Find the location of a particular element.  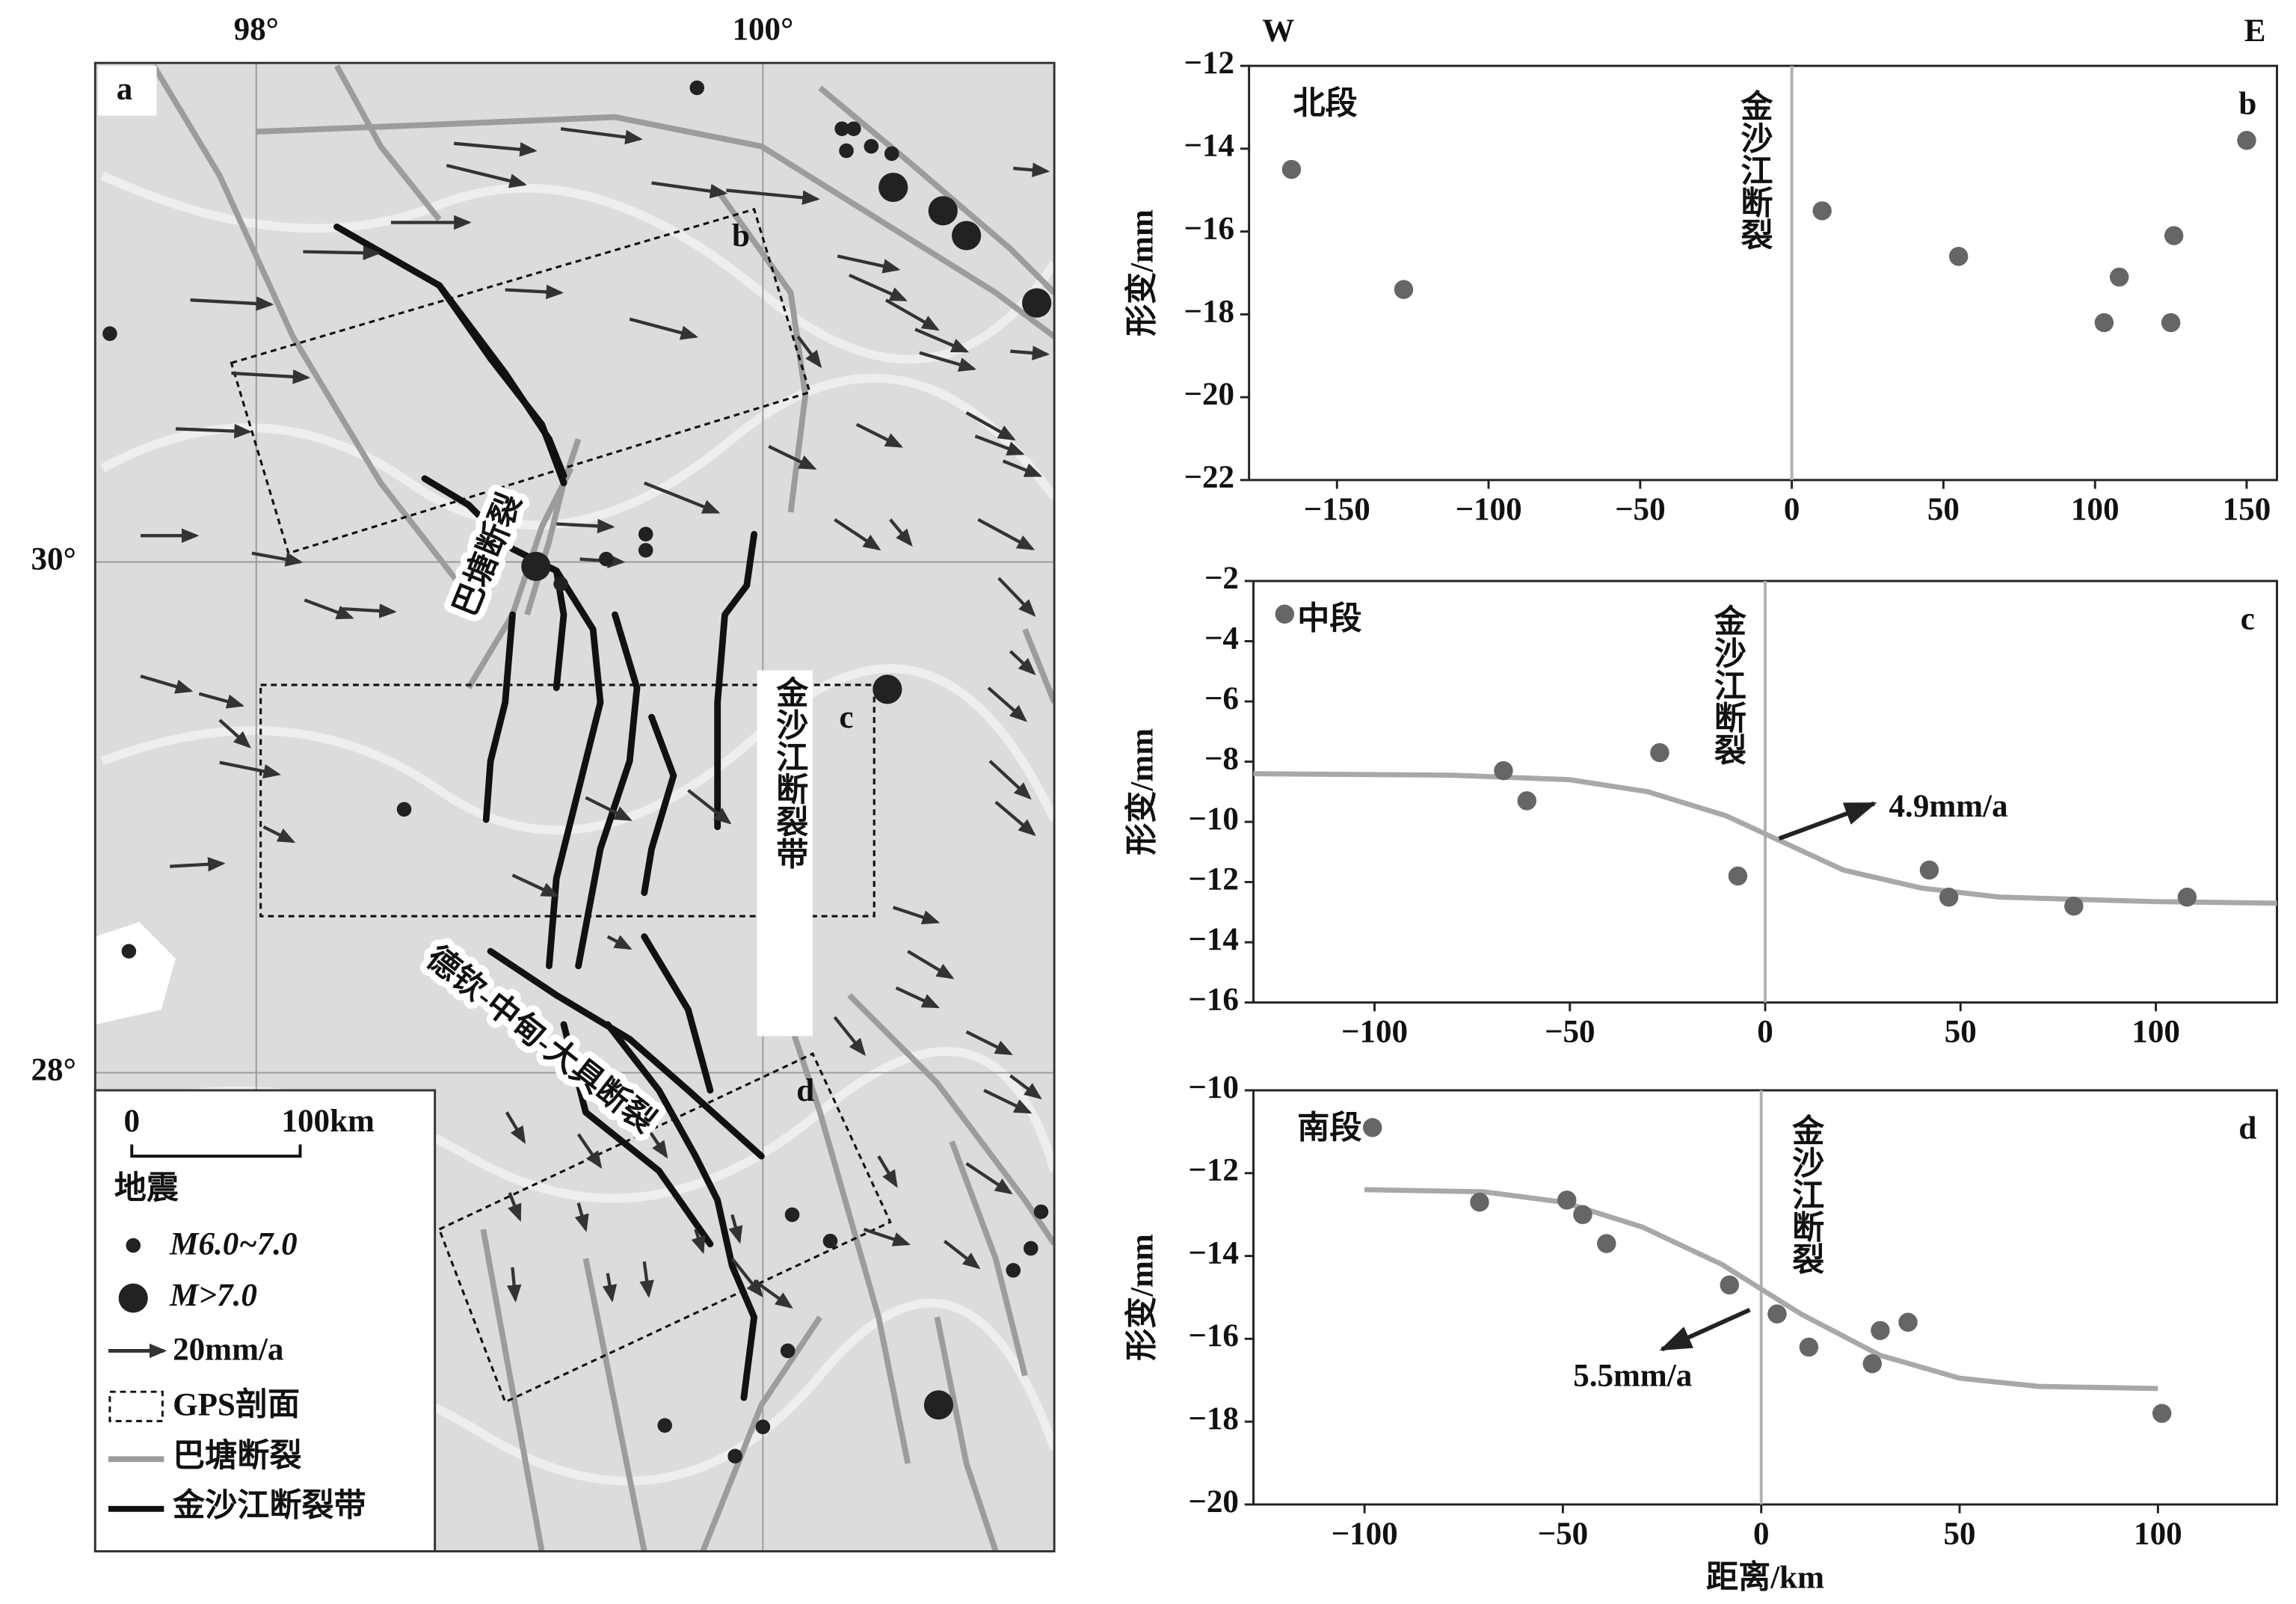

legend-box is located at coordinates (265, 1321).